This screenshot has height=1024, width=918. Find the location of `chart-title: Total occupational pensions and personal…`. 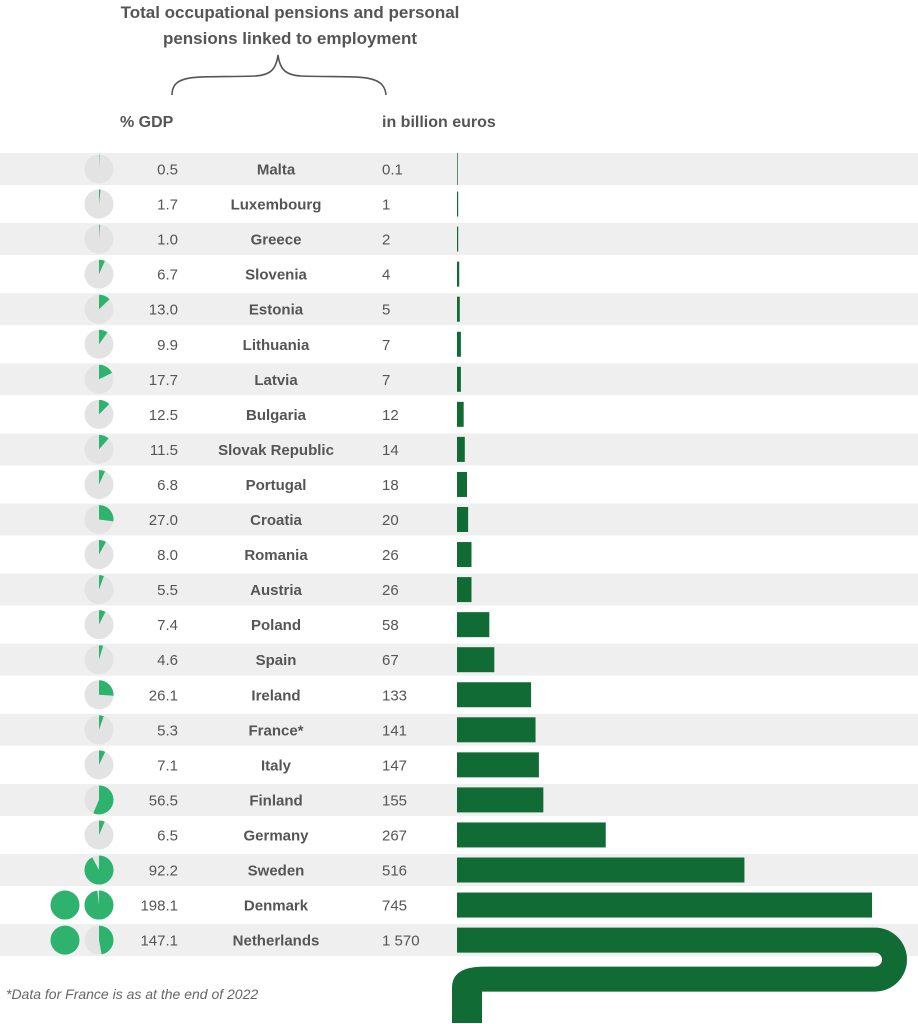

chart-title: Total occupational pensions and personal… is located at coordinates (290, 26).